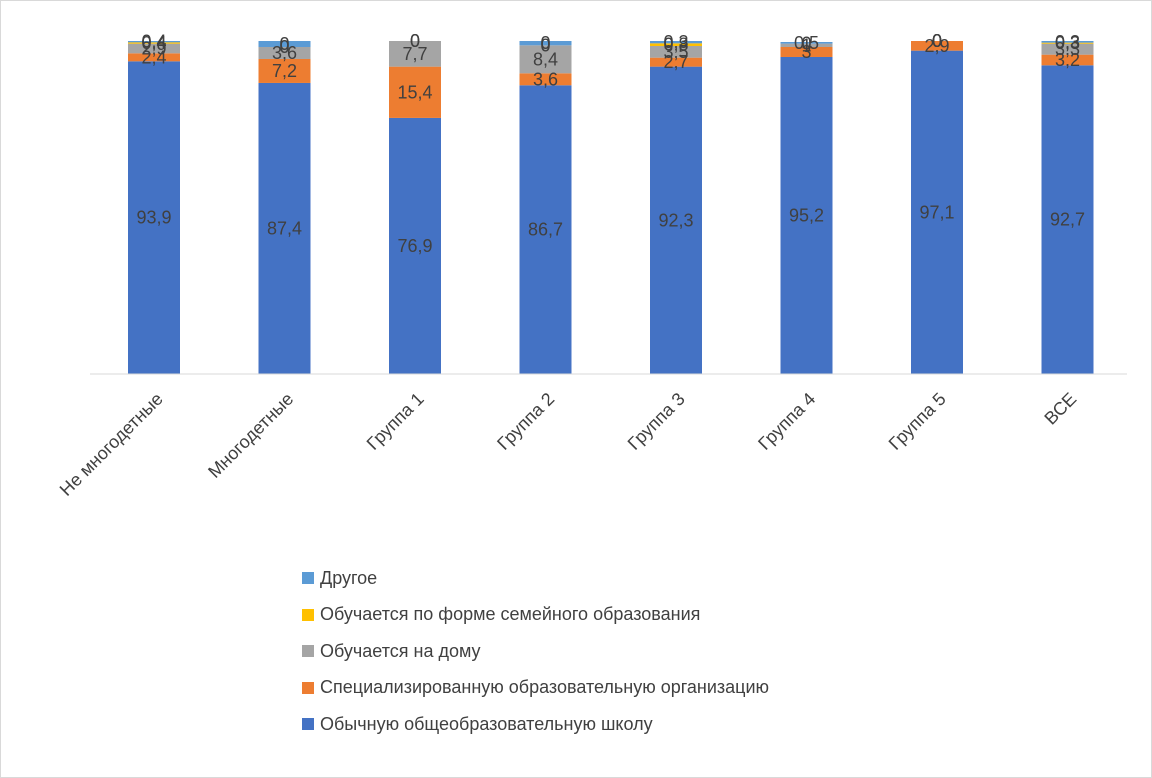 The height and width of the screenshot is (778, 1152). What do you see at coordinates (400, 650) in the screenshot?
I see `legend-label: Обучается на дому` at bounding box center [400, 650].